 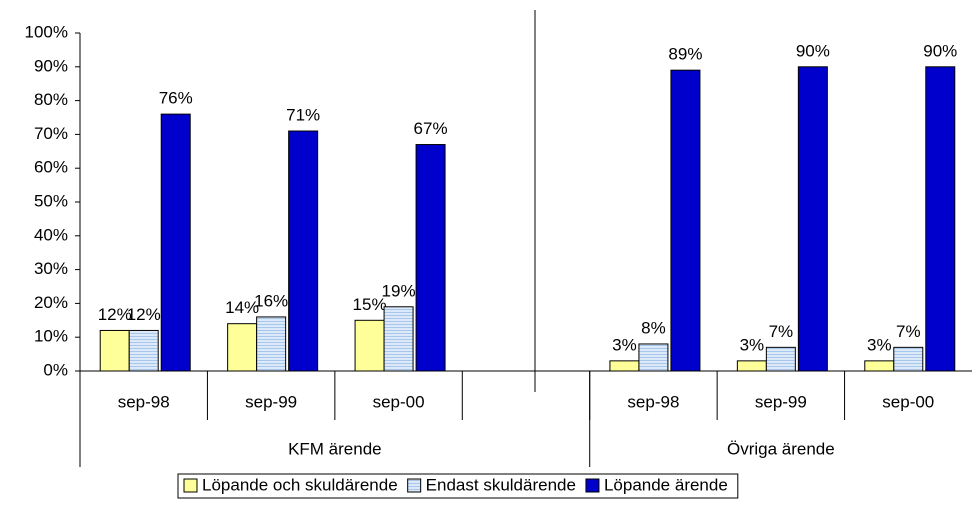 What do you see at coordinates (55, 369) in the screenshot?
I see `y-tick-label: 0%` at bounding box center [55, 369].